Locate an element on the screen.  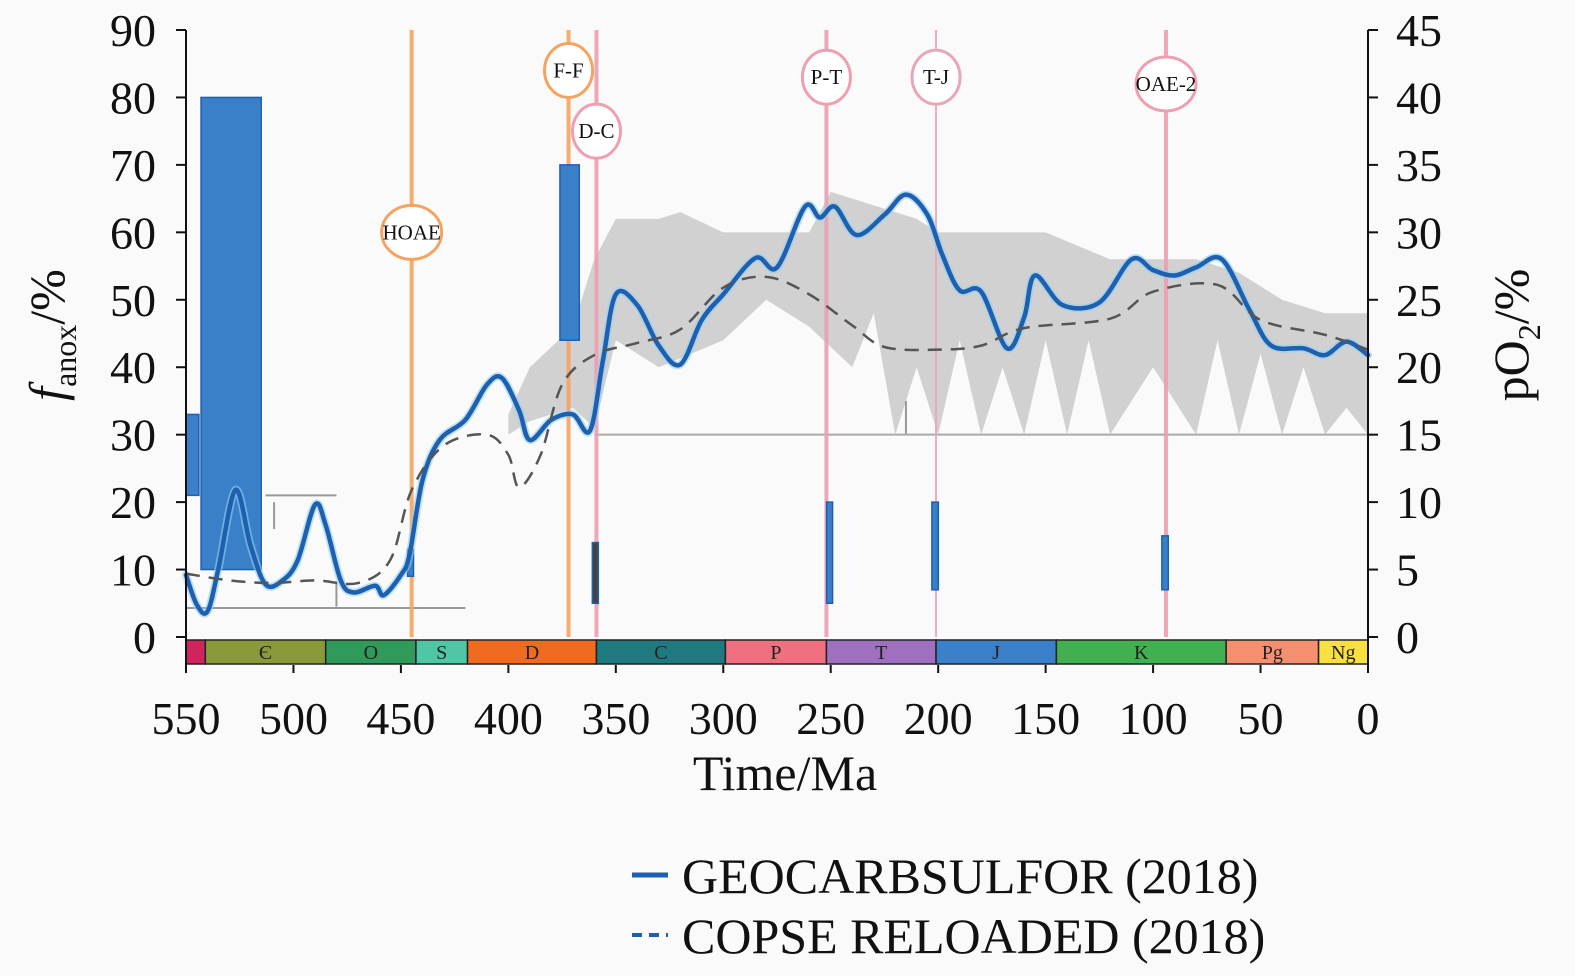
x-axis-title: Time/Ma is located at coordinates (785, 773).